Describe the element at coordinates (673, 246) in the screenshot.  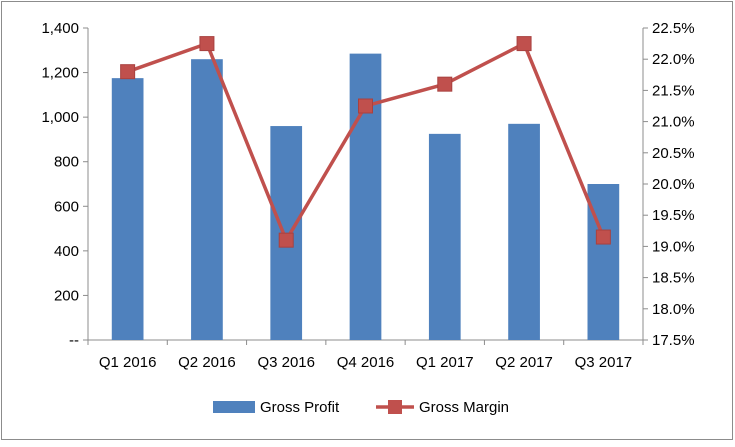
I see `right-axis-tick-label: 19.0%` at that location.